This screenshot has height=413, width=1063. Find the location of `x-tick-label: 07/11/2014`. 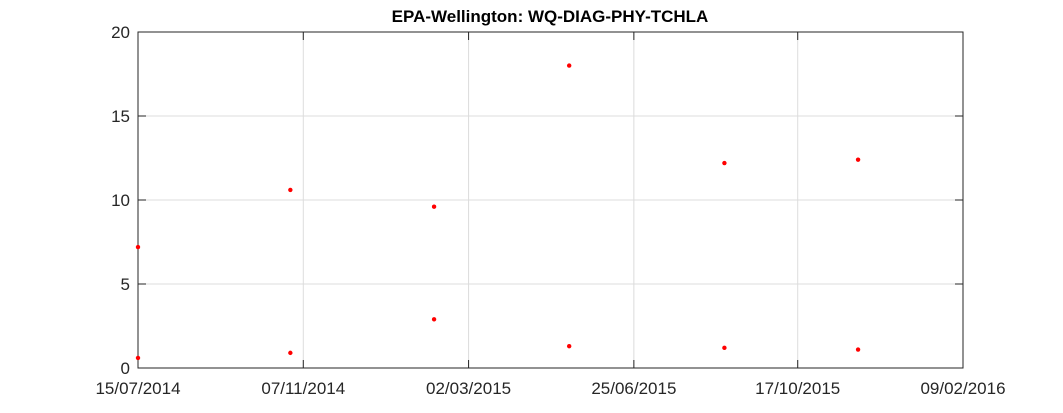

x-tick-label: 07/11/2014 is located at coordinates (303, 388).